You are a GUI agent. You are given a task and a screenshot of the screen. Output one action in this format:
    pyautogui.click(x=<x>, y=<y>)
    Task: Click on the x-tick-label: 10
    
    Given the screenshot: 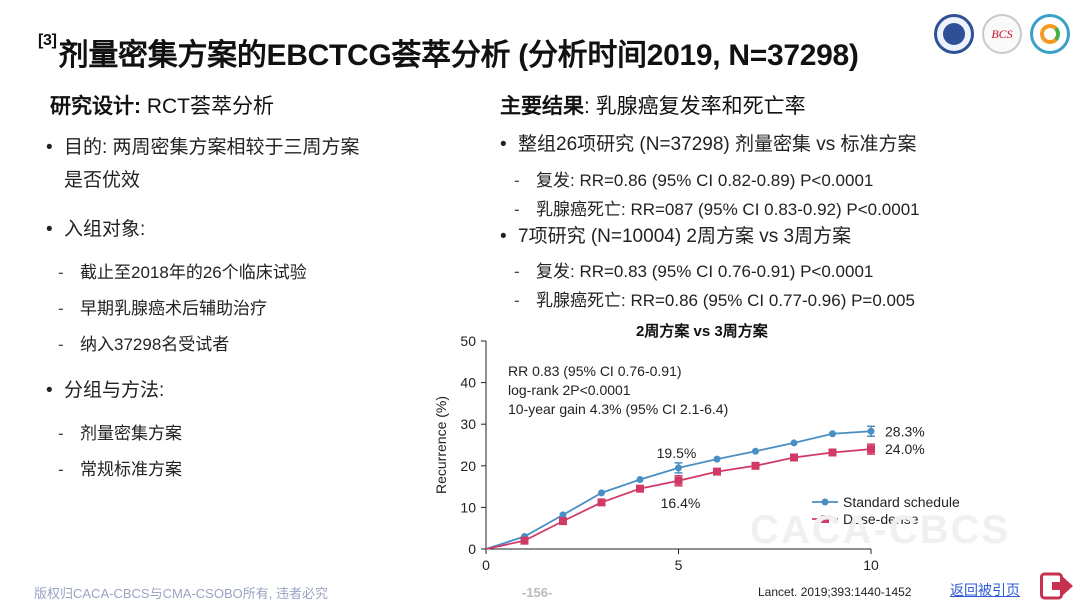 What is the action you would take?
    pyautogui.click(x=871, y=565)
    